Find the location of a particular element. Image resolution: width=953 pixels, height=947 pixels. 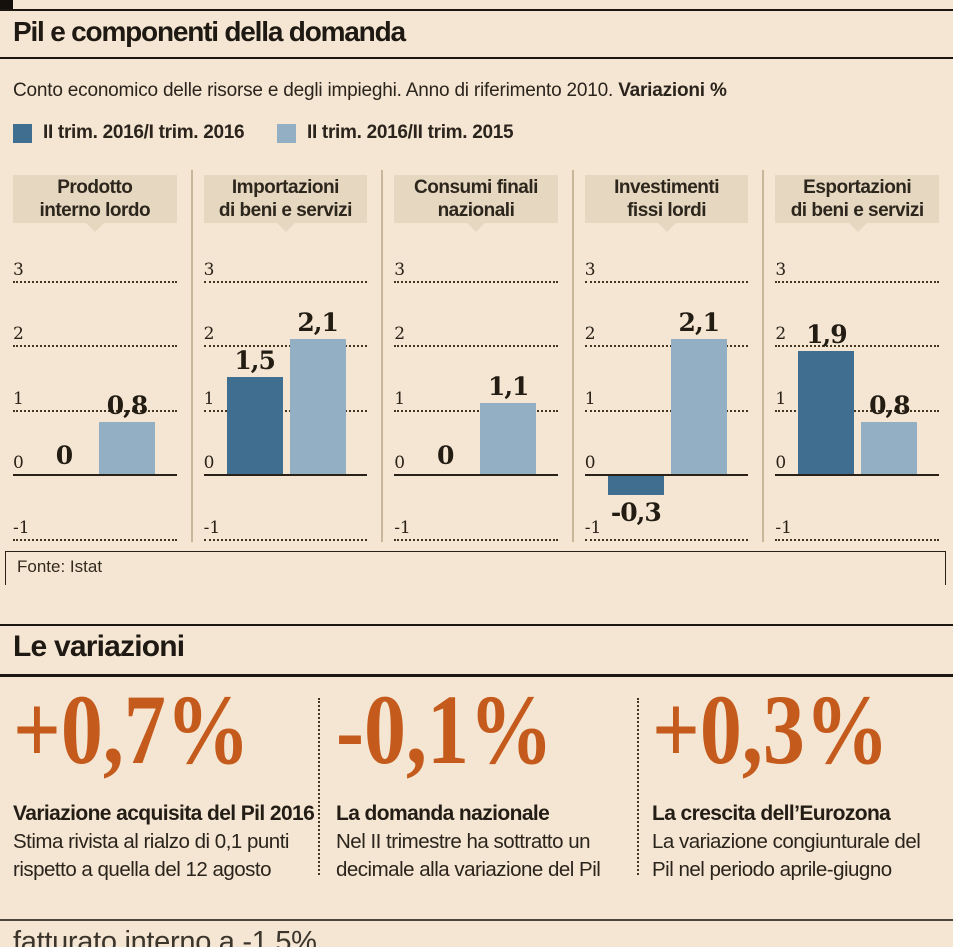

chart-panel: Consumi finali nazionali 3 2 1 0 -1 0 1,1 is located at coordinates (476, 357).